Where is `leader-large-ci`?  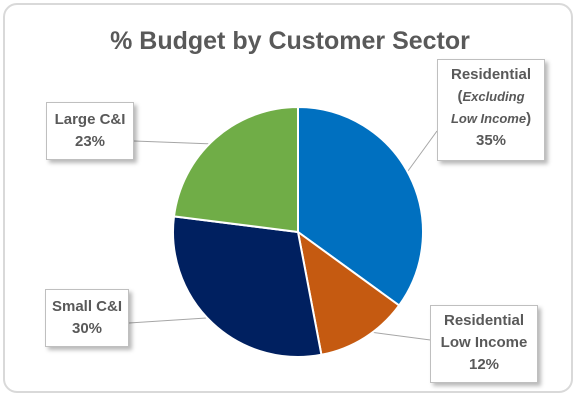 leader-large-ci is located at coordinates (177, 142).